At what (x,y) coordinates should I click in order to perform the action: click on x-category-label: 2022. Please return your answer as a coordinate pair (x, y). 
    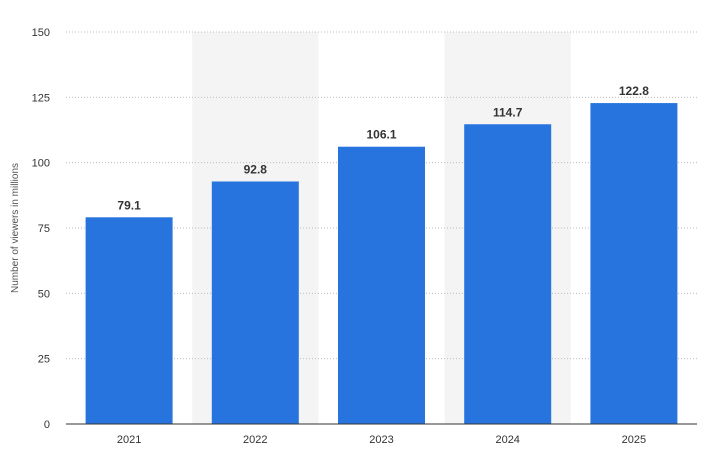
    Looking at the image, I should click on (255, 440).